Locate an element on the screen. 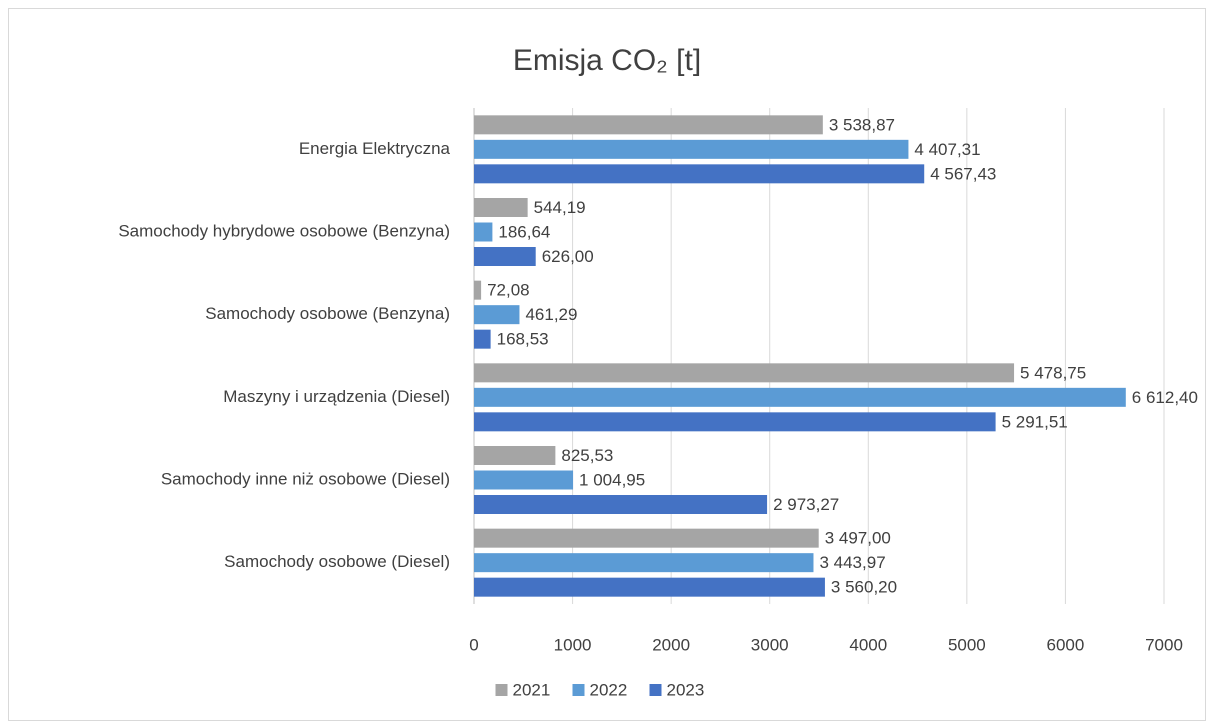  y-tick-label: Samochody osobowe (Diesel) is located at coordinates (337, 561).